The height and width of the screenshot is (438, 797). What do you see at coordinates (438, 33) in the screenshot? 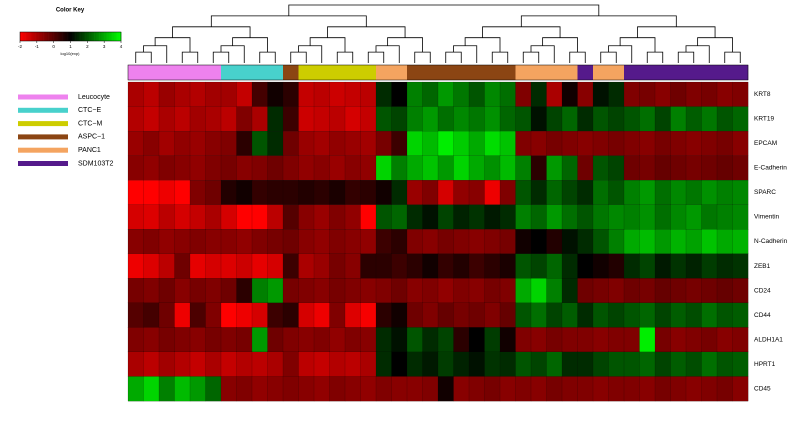
I see `dendrogram` at bounding box center [438, 33].